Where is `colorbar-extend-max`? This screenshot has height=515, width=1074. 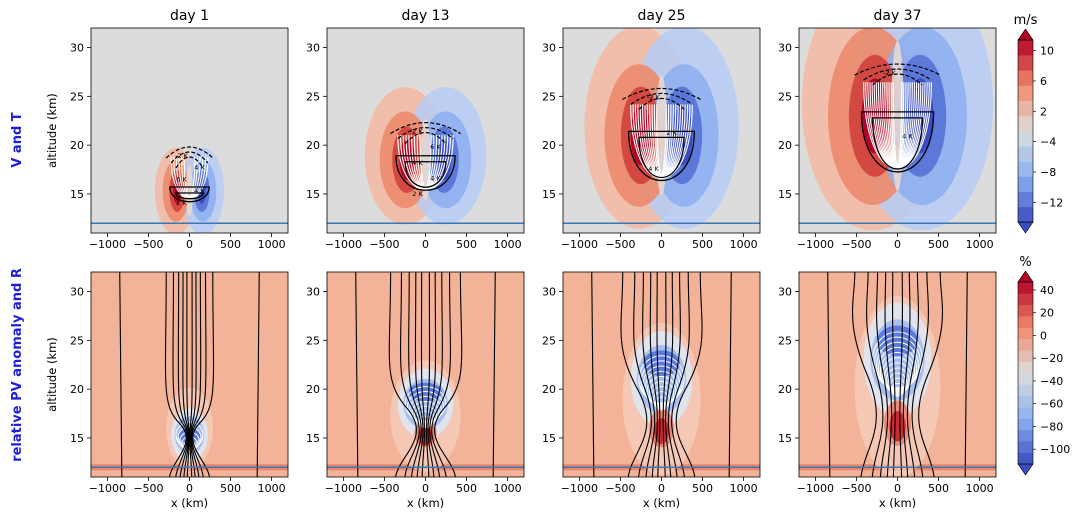
colorbar-extend-max is located at coordinates (1025, 34).